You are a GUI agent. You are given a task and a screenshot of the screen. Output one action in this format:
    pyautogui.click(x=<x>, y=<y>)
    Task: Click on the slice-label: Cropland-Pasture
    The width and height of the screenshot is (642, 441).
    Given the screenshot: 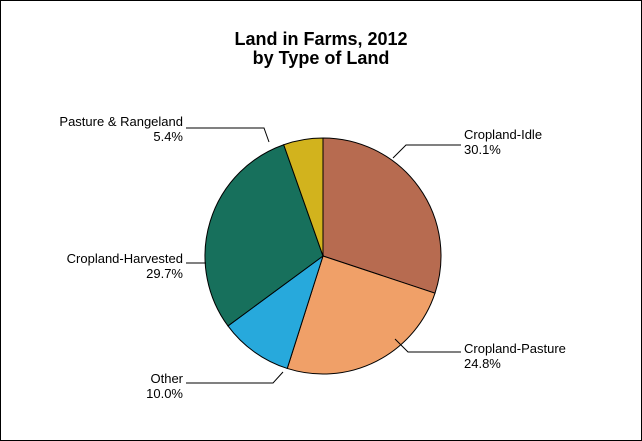 What is the action you would take?
    pyautogui.click(x=515, y=348)
    